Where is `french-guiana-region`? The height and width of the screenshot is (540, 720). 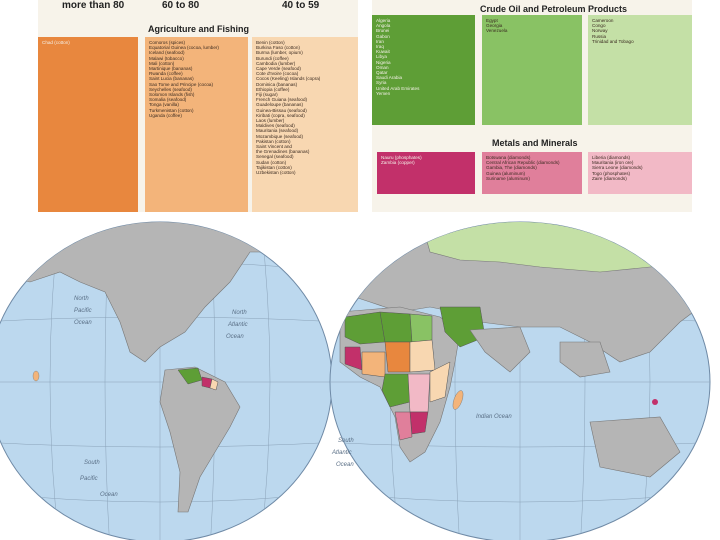
french-guiana-region is located at coordinates (214, 384).